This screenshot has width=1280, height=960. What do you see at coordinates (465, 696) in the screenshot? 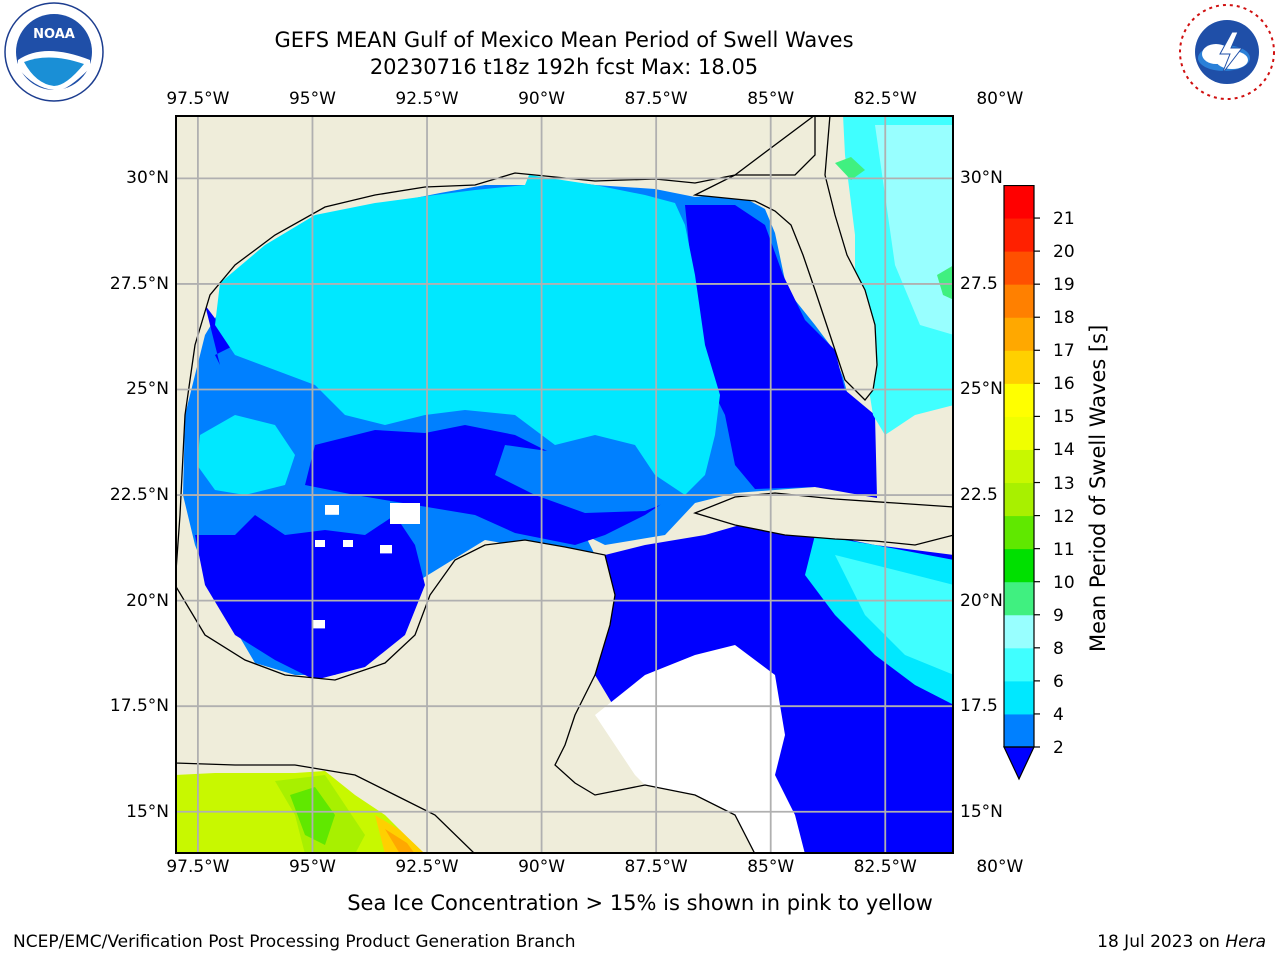
I see `mexico-yucatan-land` at bounding box center [465, 696].